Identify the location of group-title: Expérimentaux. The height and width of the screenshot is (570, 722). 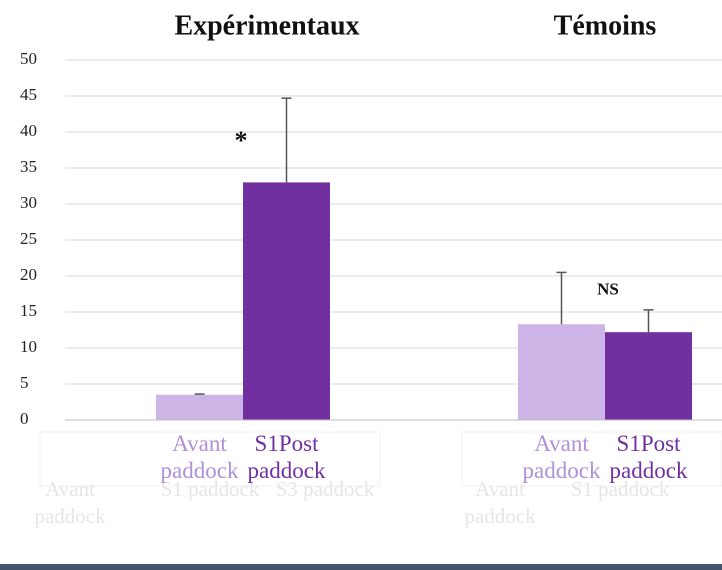
(266, 25).